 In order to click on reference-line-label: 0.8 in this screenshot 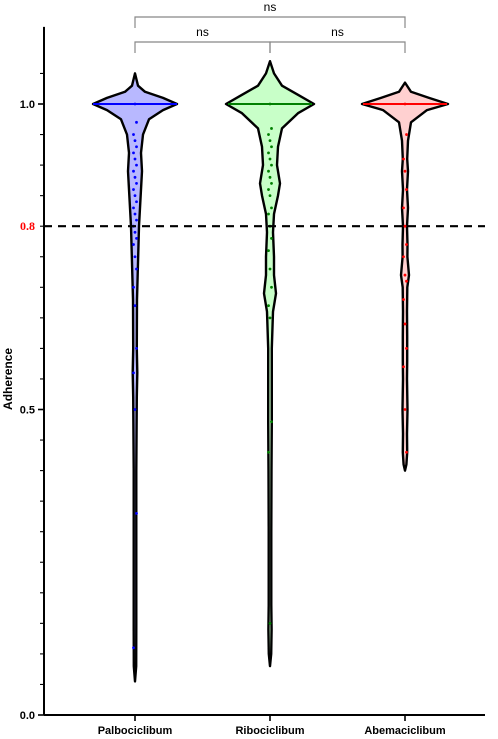, I will do `click(27, 226)`.